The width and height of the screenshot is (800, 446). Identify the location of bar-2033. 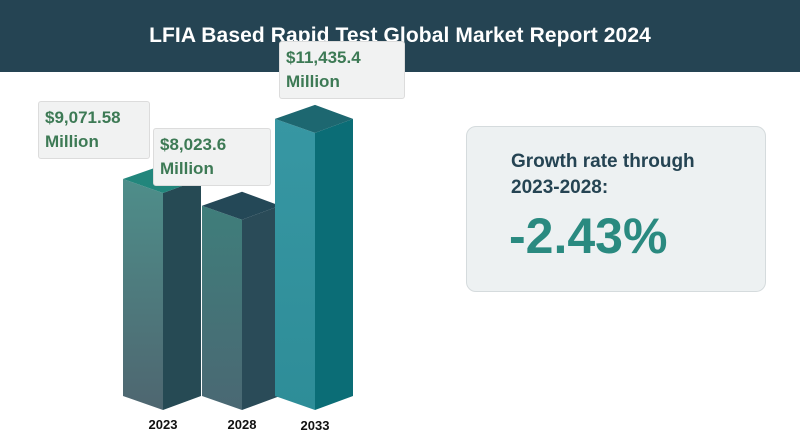
(314, 257).